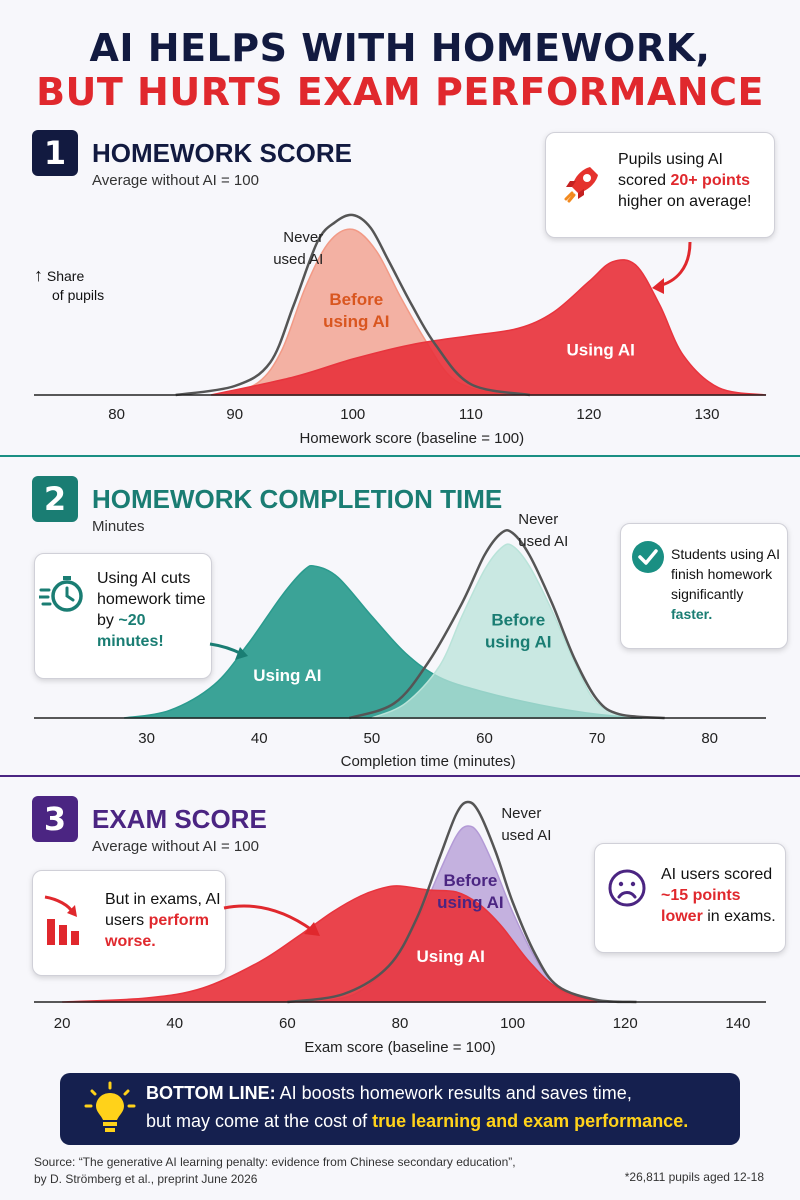 This screenshot has height=1200, width=800. Describe the element at coordinates (706, 414) in the screenshot. I see `x-tick-label: 130` at that location.